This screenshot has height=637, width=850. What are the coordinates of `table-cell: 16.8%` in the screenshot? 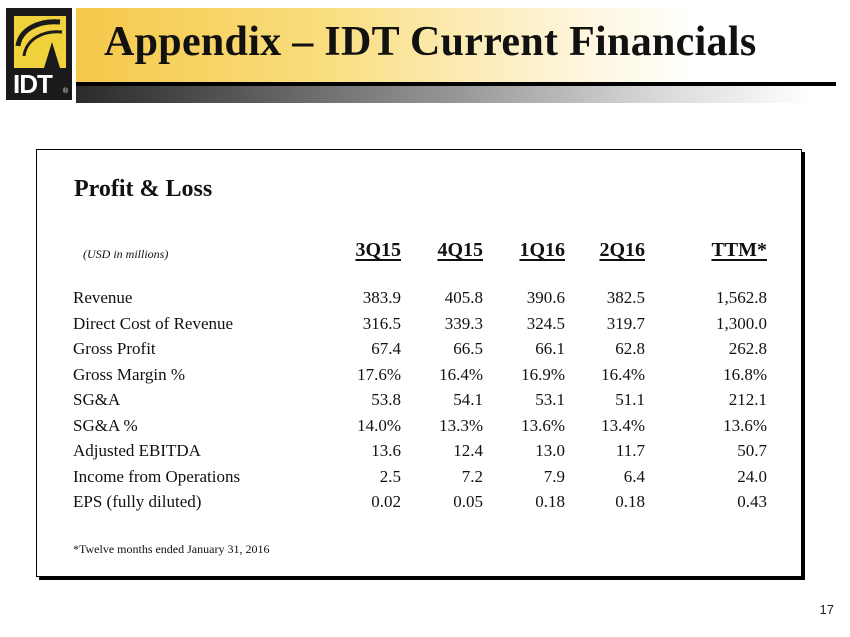 It's located at (745, 374).